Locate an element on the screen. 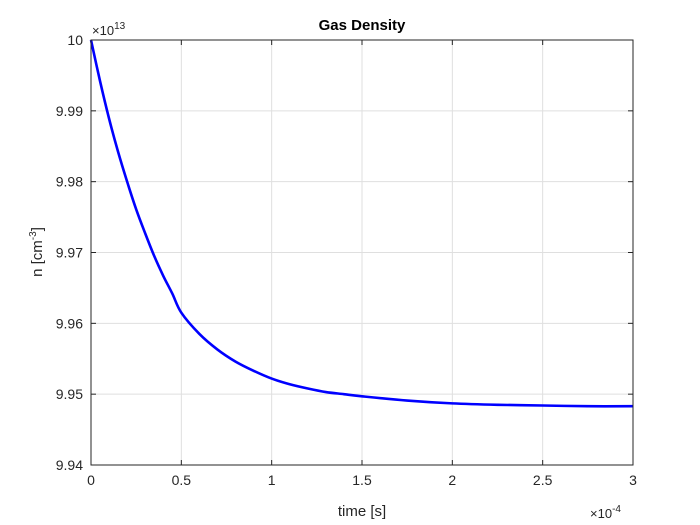  y-tick-labels: 9.94 9.95 9.96 9.97 9.98 9.99 10 is located at coordinates (69, 252).